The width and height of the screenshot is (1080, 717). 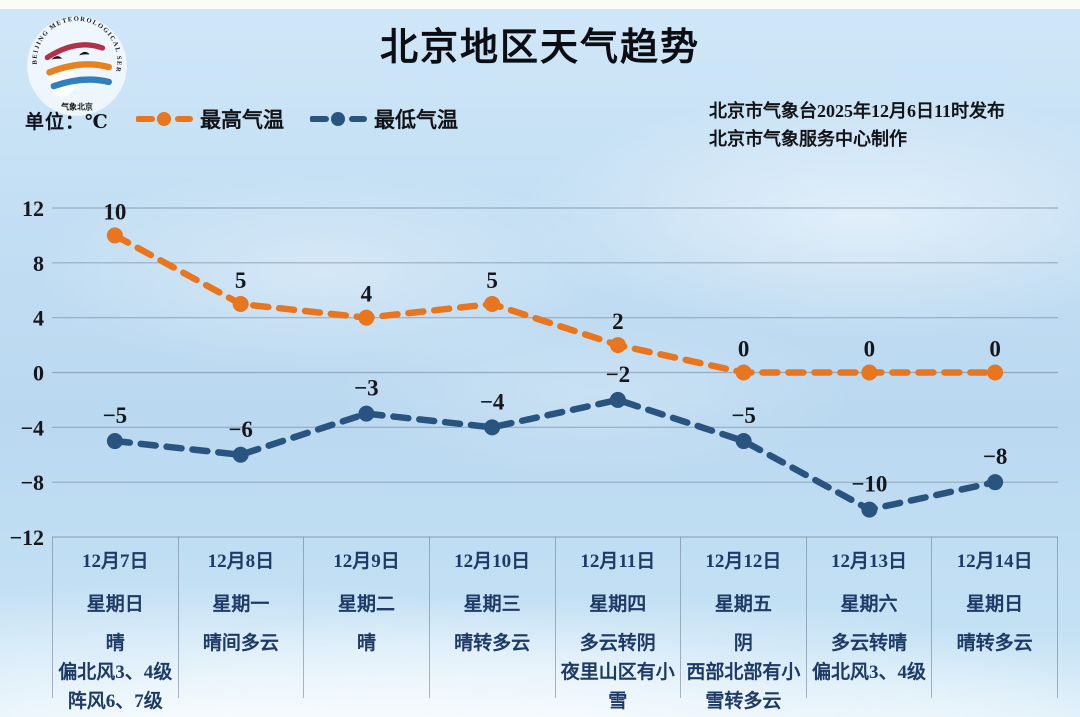 What do you see at coordinates (416, 120) in the screenshot?
I see `legend-label-low: 最低气温` at bounding box center [416, 120].